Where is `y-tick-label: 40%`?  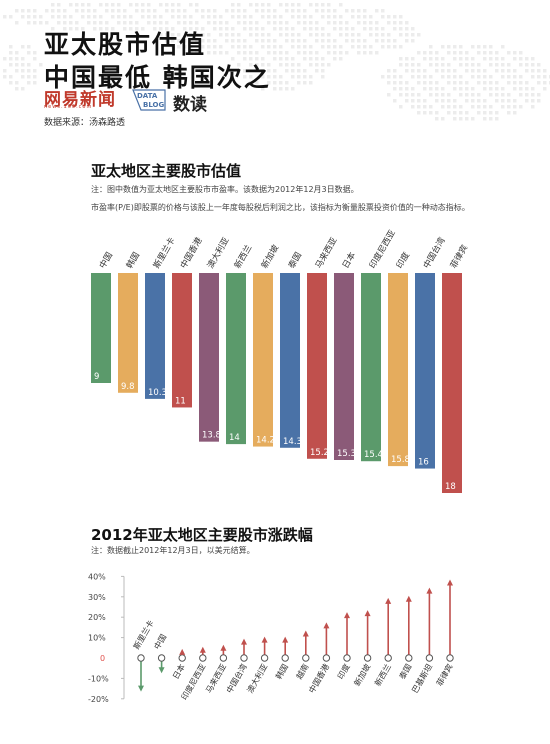 y-tick-label: 40% is located at coordinates (97, 576).